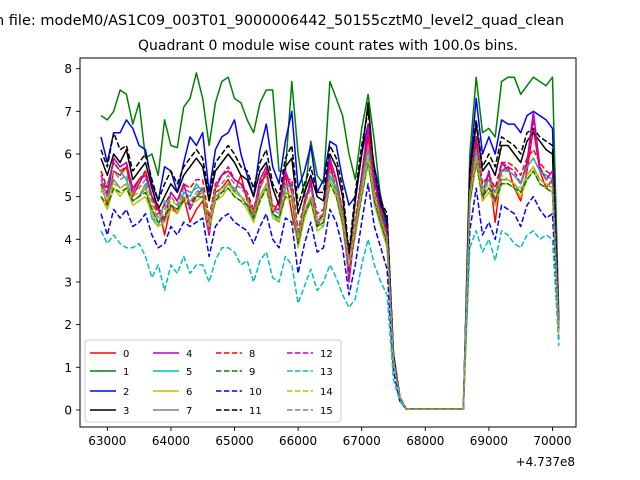 The image size is (640, 480). I want to click on legend-label-2: 2, so click(126, 392).